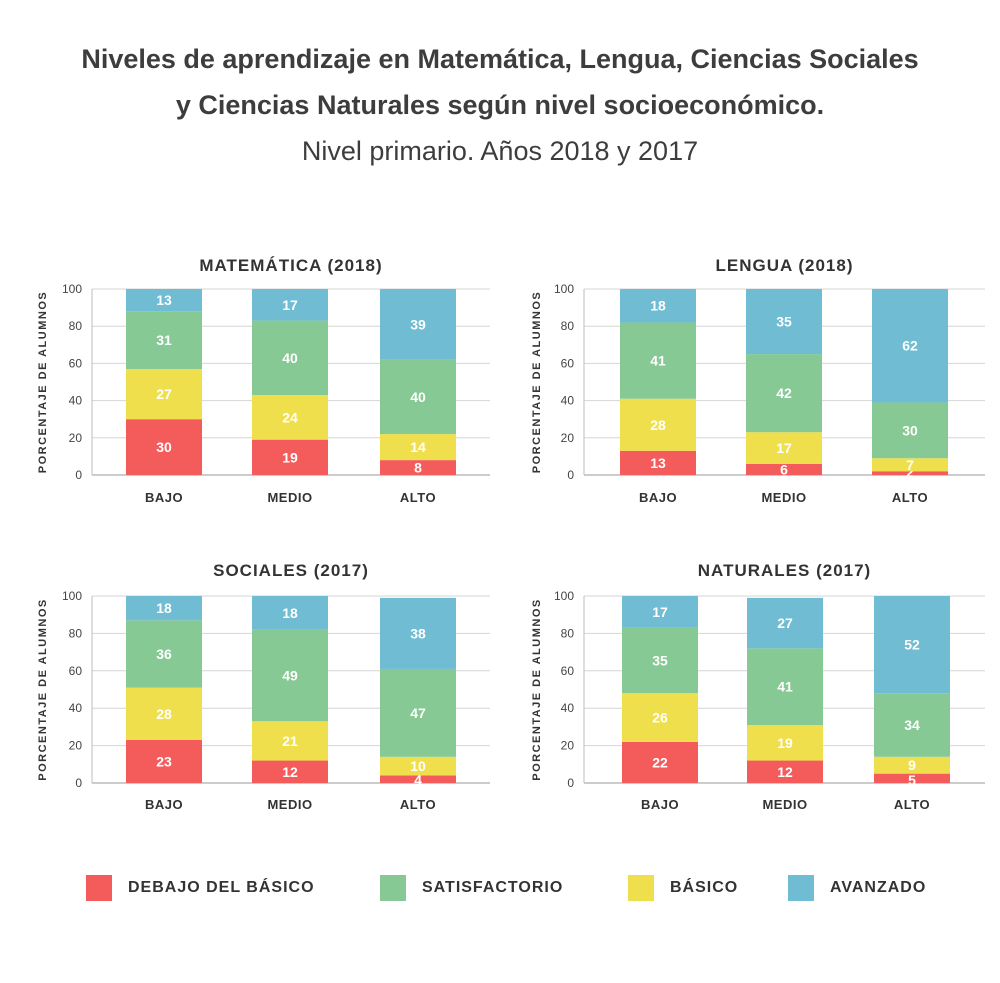 The height and width of the screenshot is (983, 1000). I want to click on chart-title: SOCIALES (2017), so click(291, 570).